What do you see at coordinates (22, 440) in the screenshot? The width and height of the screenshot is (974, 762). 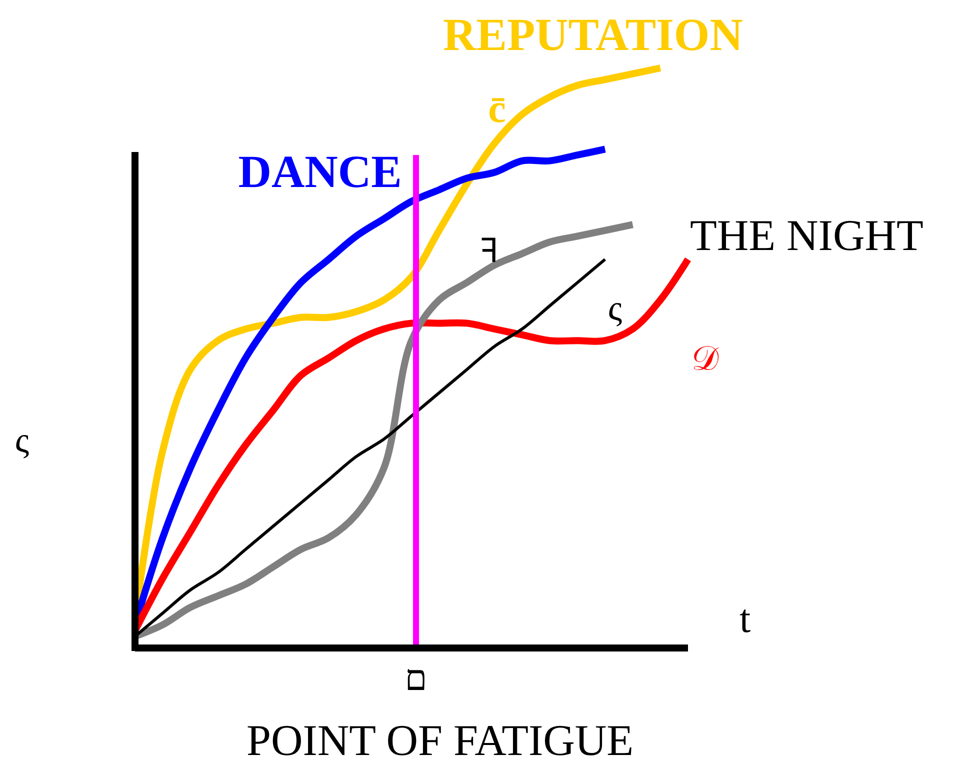 I see `y-axis-title: ς` at bounding box center [22, 440].